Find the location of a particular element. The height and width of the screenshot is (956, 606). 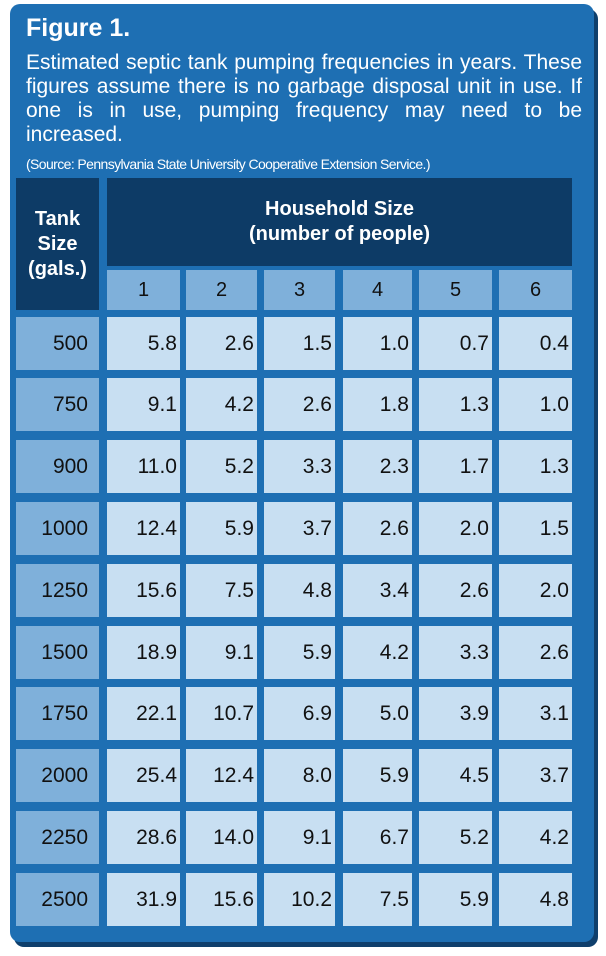

household-size-column-header: 5 is located at coordinates (455, 290).